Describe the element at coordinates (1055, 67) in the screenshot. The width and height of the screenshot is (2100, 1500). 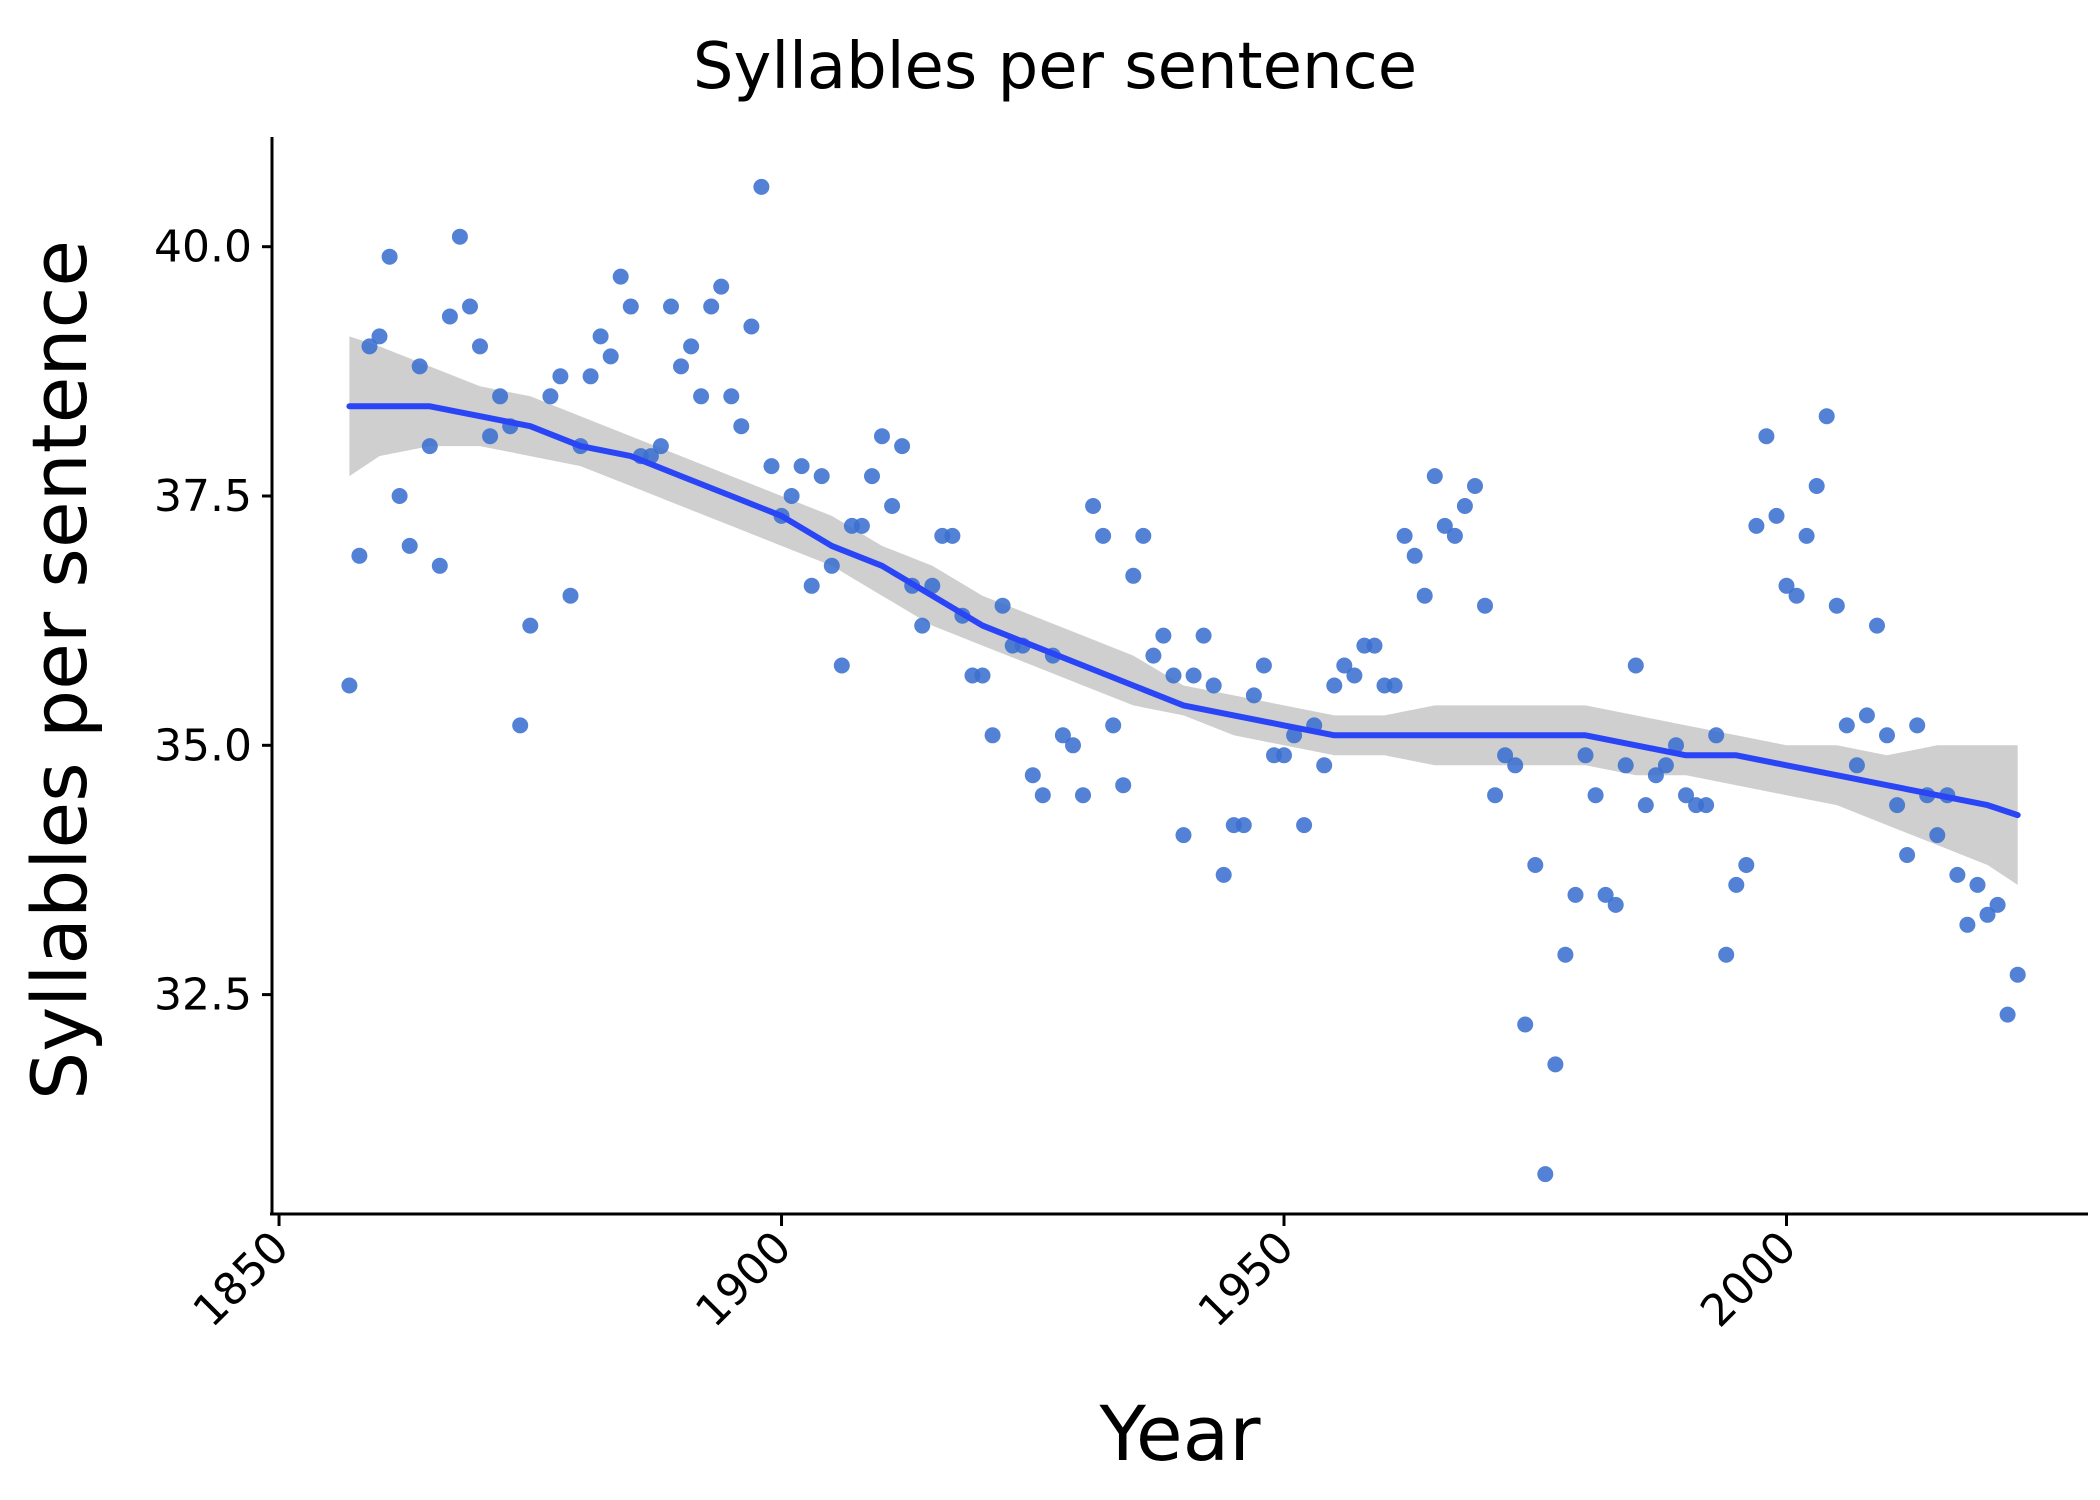
I see `chart-title: Syllables per sentence` at that location.